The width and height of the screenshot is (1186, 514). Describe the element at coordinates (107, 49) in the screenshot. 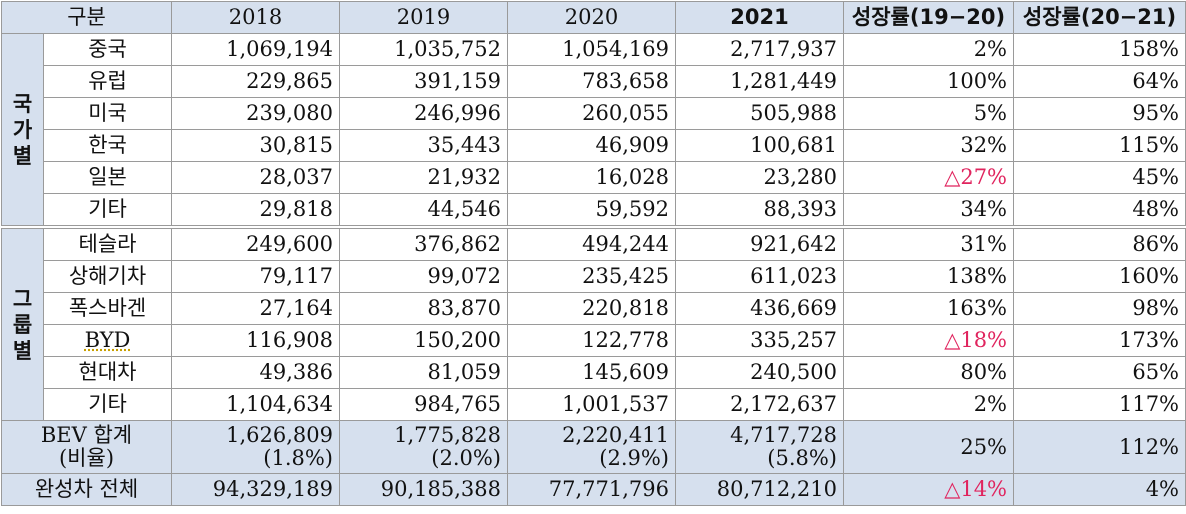

I see `row-label: 중국` at that location.